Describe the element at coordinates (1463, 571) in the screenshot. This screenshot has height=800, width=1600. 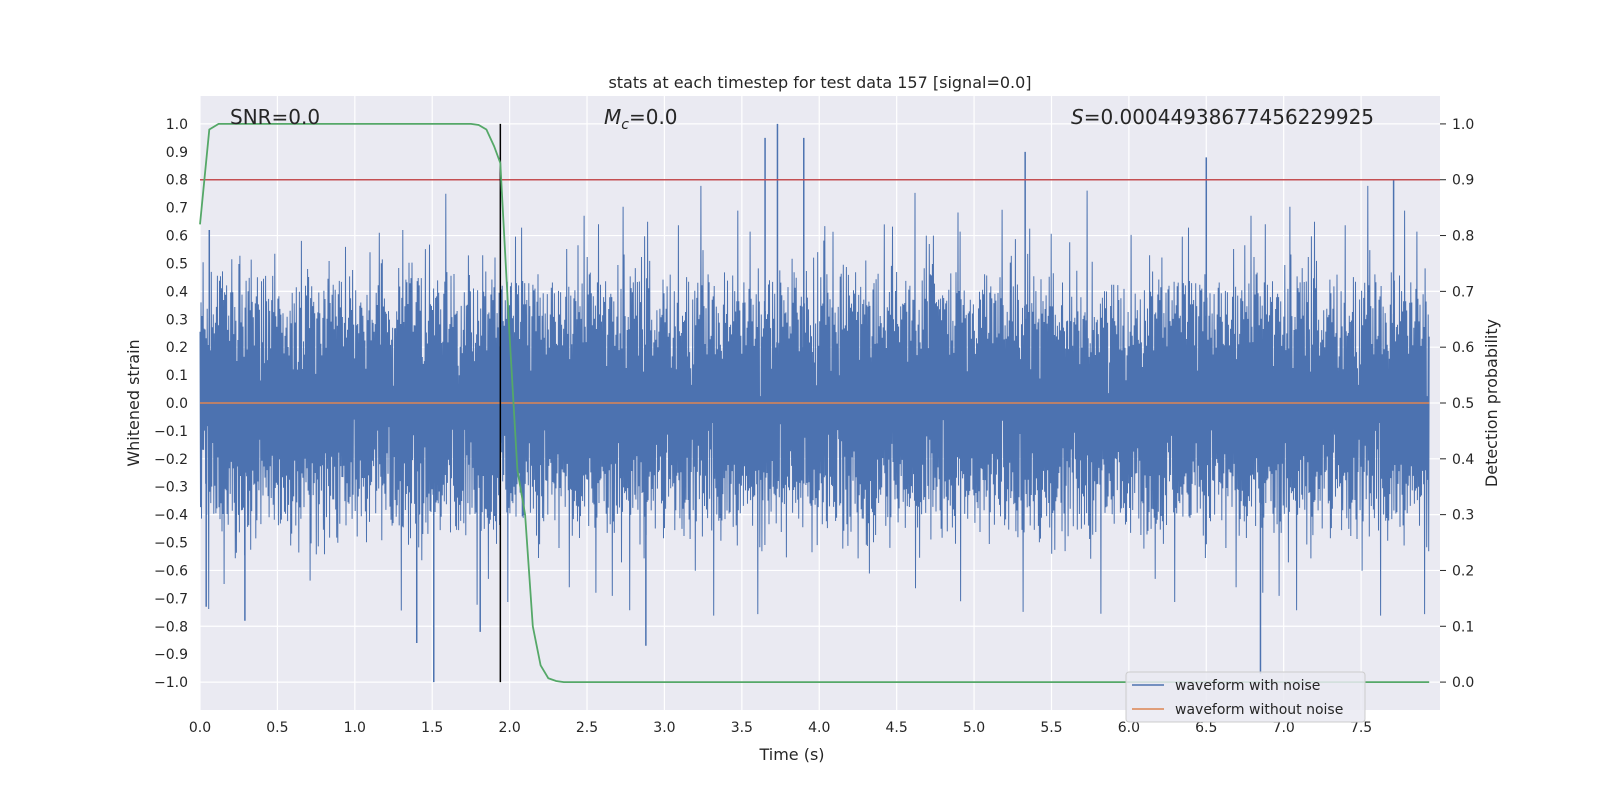
I see `y2-tick-label: 0.2` at that location.